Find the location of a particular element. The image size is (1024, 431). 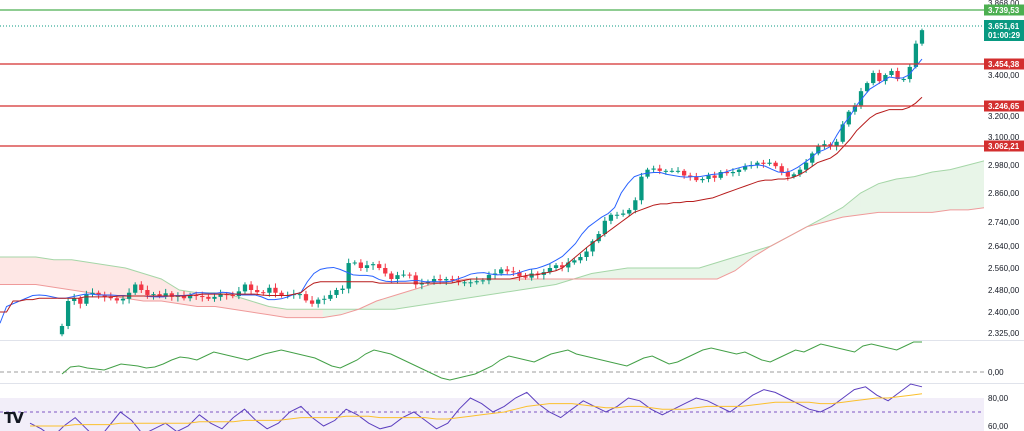

price-axis-label: 2.400,00 is located at coordinates (1004, 312).